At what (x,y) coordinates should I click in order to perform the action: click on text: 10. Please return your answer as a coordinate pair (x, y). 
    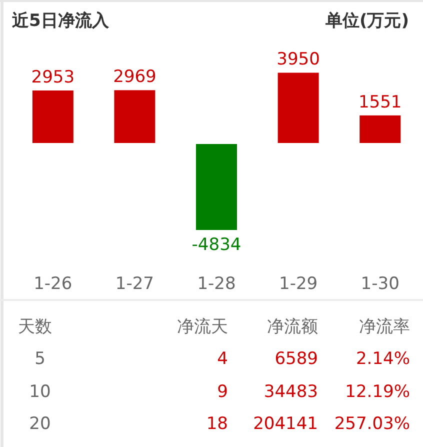
    Looking at the image, I should click on (40, 392).